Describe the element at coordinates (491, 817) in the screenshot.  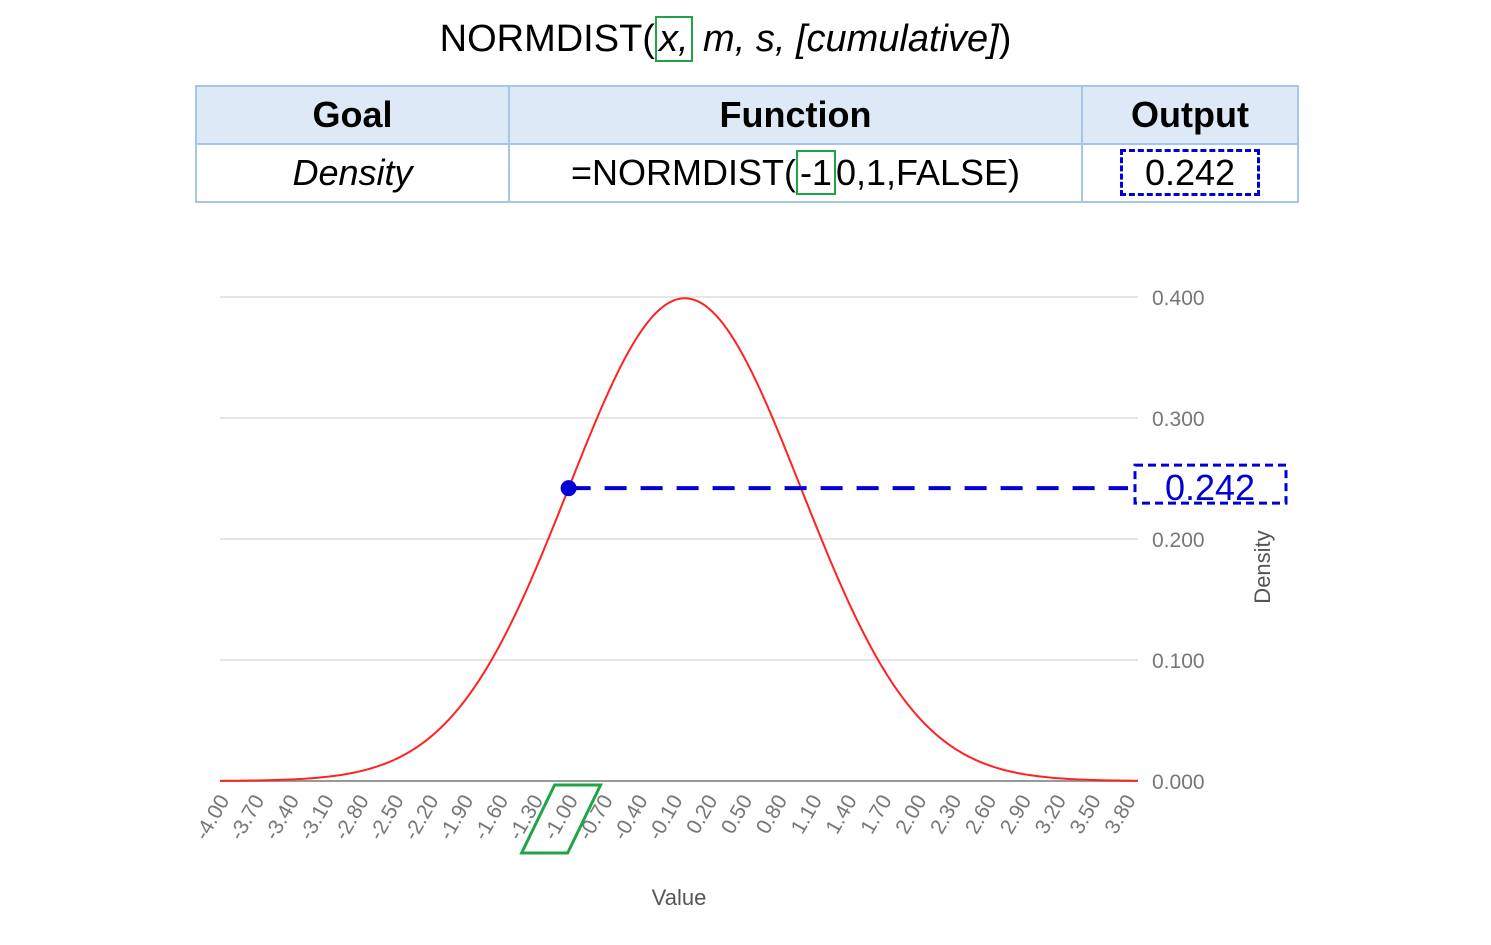
I see `x-tick-label: -1.60` at that location.